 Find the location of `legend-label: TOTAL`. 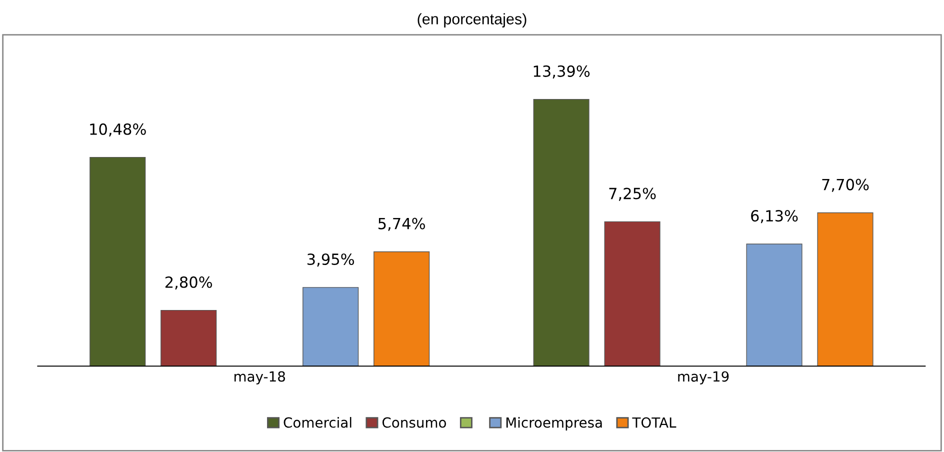

legend-label: TOTAL is located at coordinates (654, 422).